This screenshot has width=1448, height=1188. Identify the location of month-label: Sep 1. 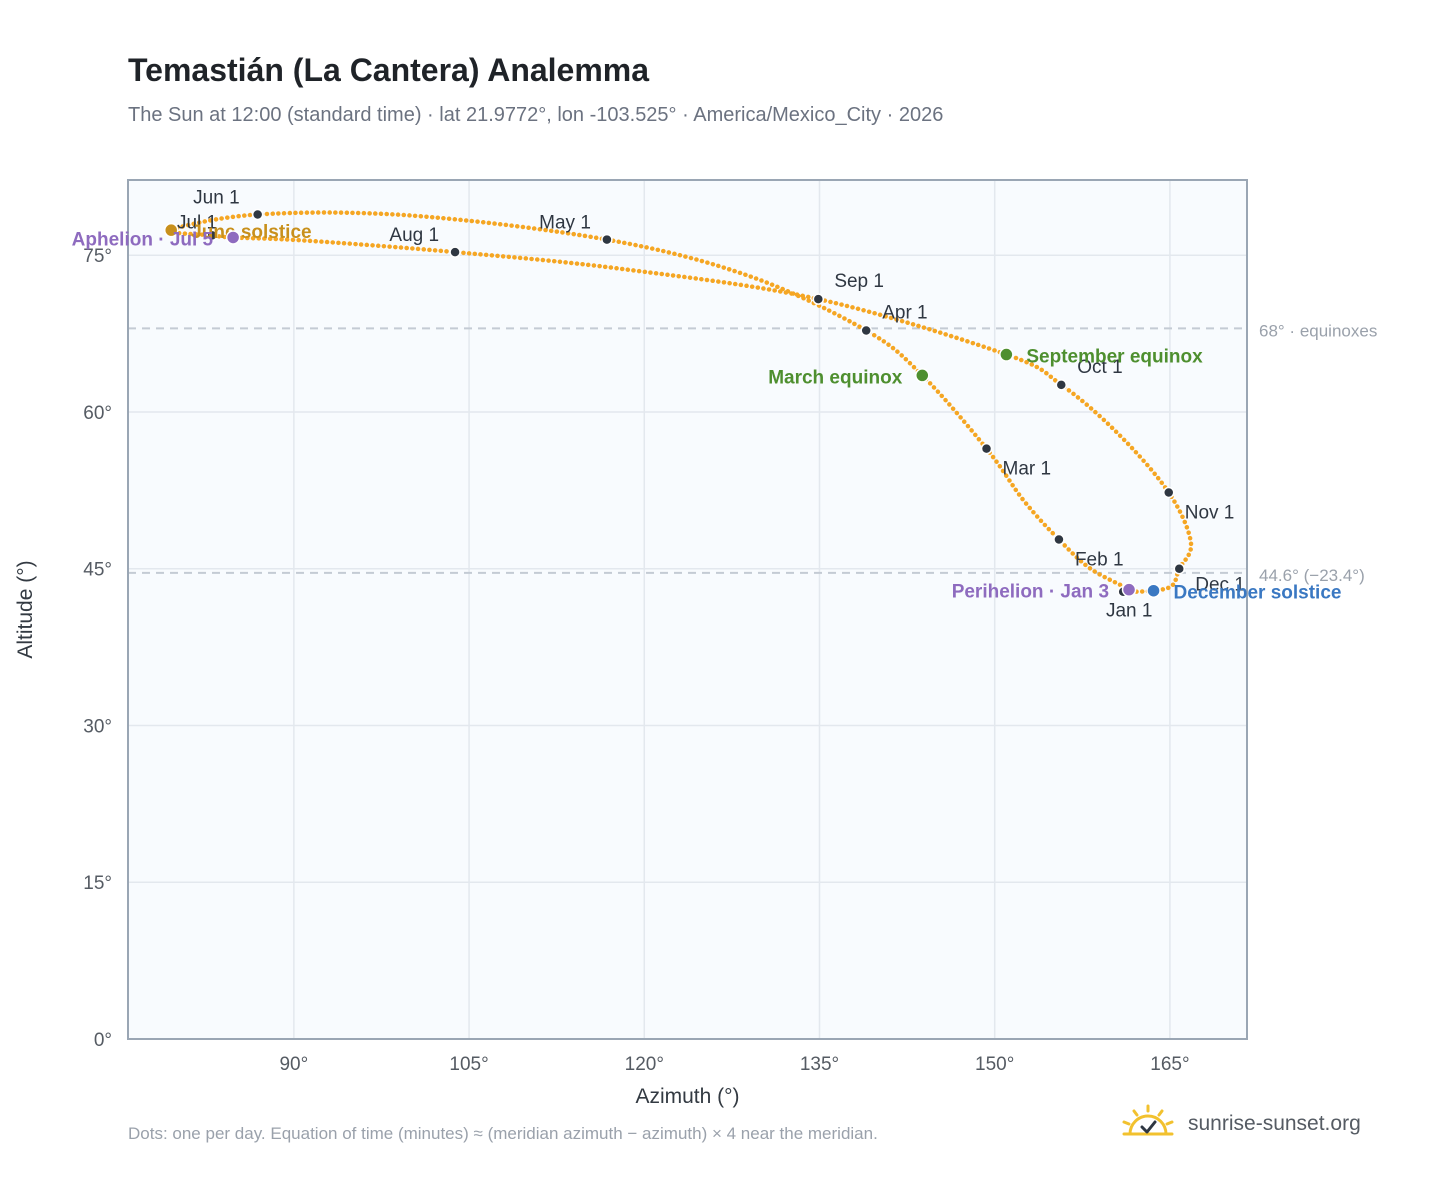
(859, 281).